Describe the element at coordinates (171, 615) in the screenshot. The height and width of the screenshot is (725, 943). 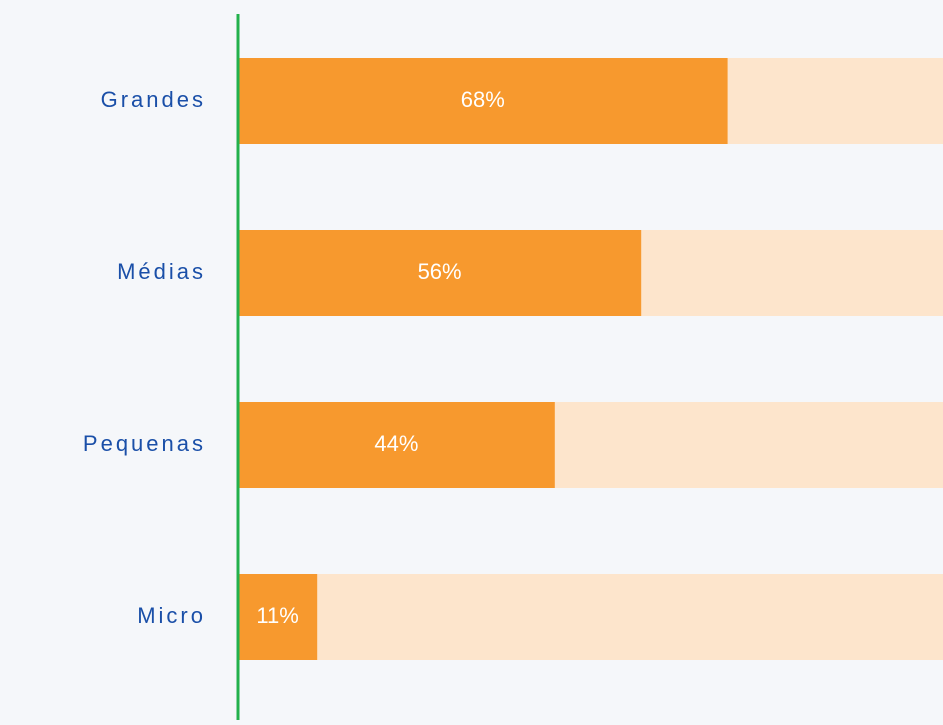
I see `category-label: Micro` at that location.